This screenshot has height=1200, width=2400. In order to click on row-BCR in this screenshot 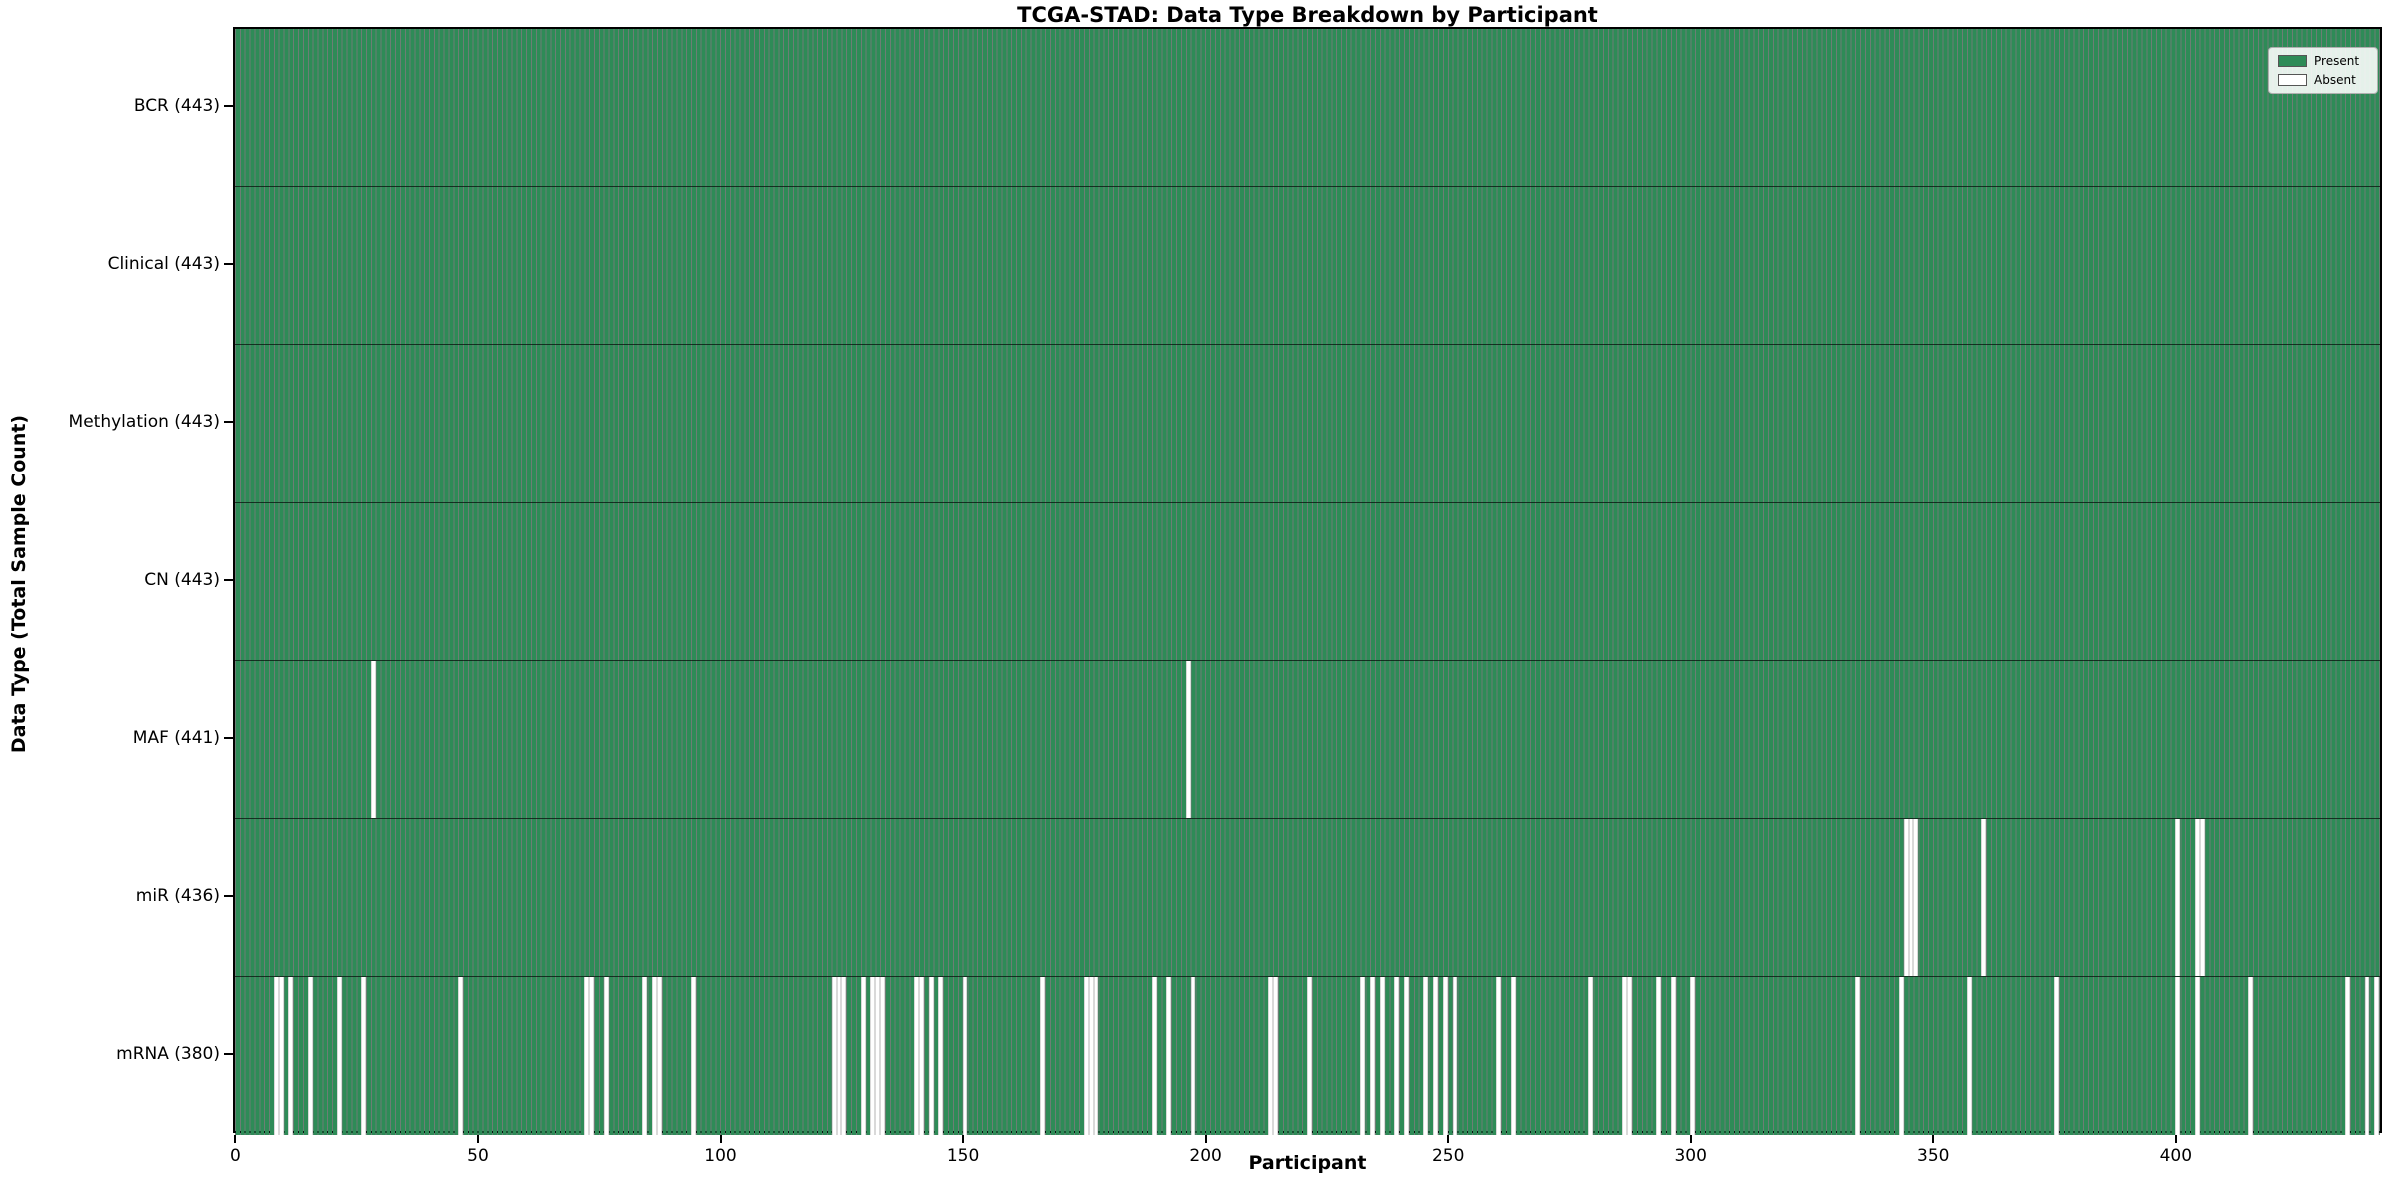, I will do `click(1307, 108)`.